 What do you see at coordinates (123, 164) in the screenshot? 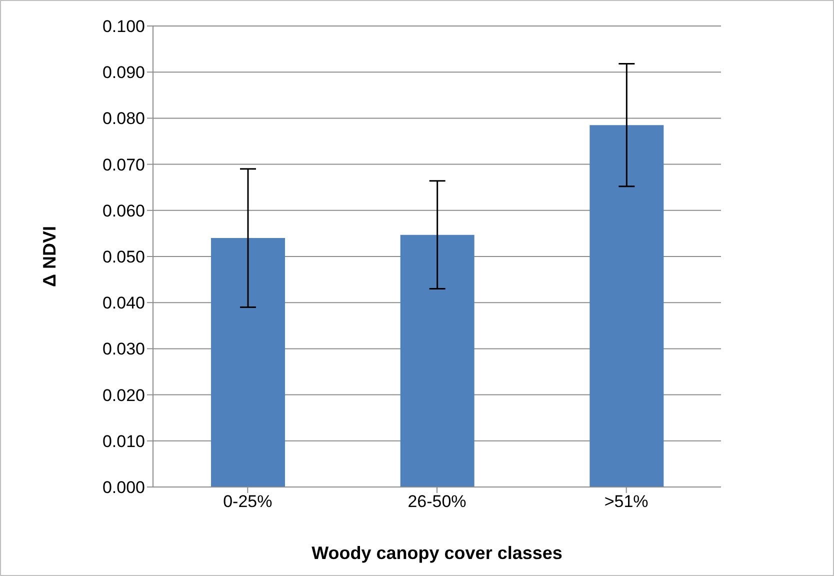
I see `y-tick-label: 0.070` at bounding box center [123, 164].